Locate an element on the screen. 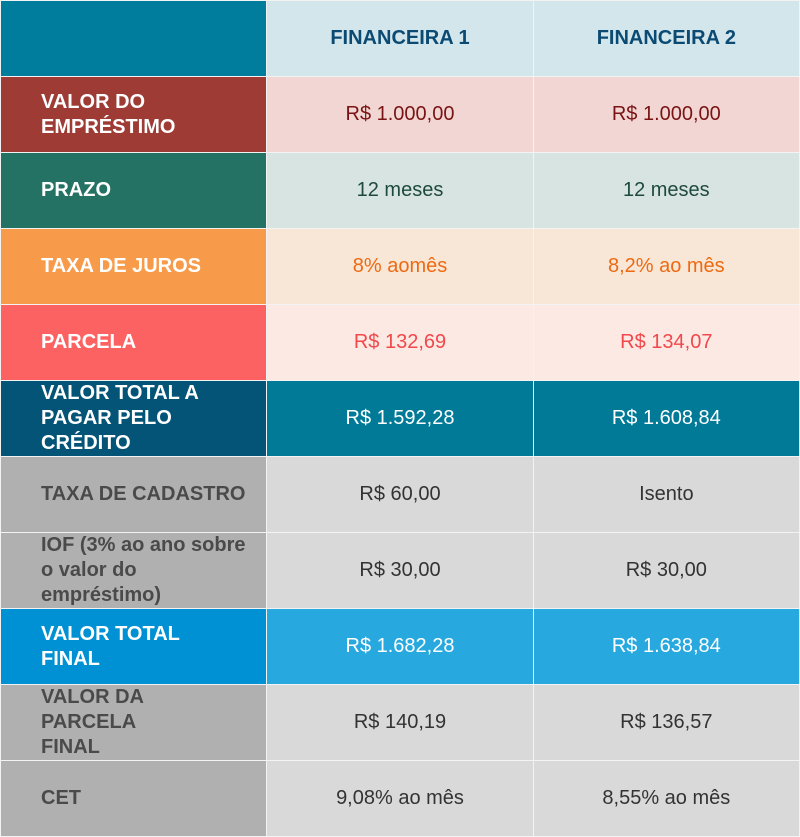 This screenshot has width=800, height=837. row-value-financeira-1: 8% aomês is located at coordinates (400, 266).